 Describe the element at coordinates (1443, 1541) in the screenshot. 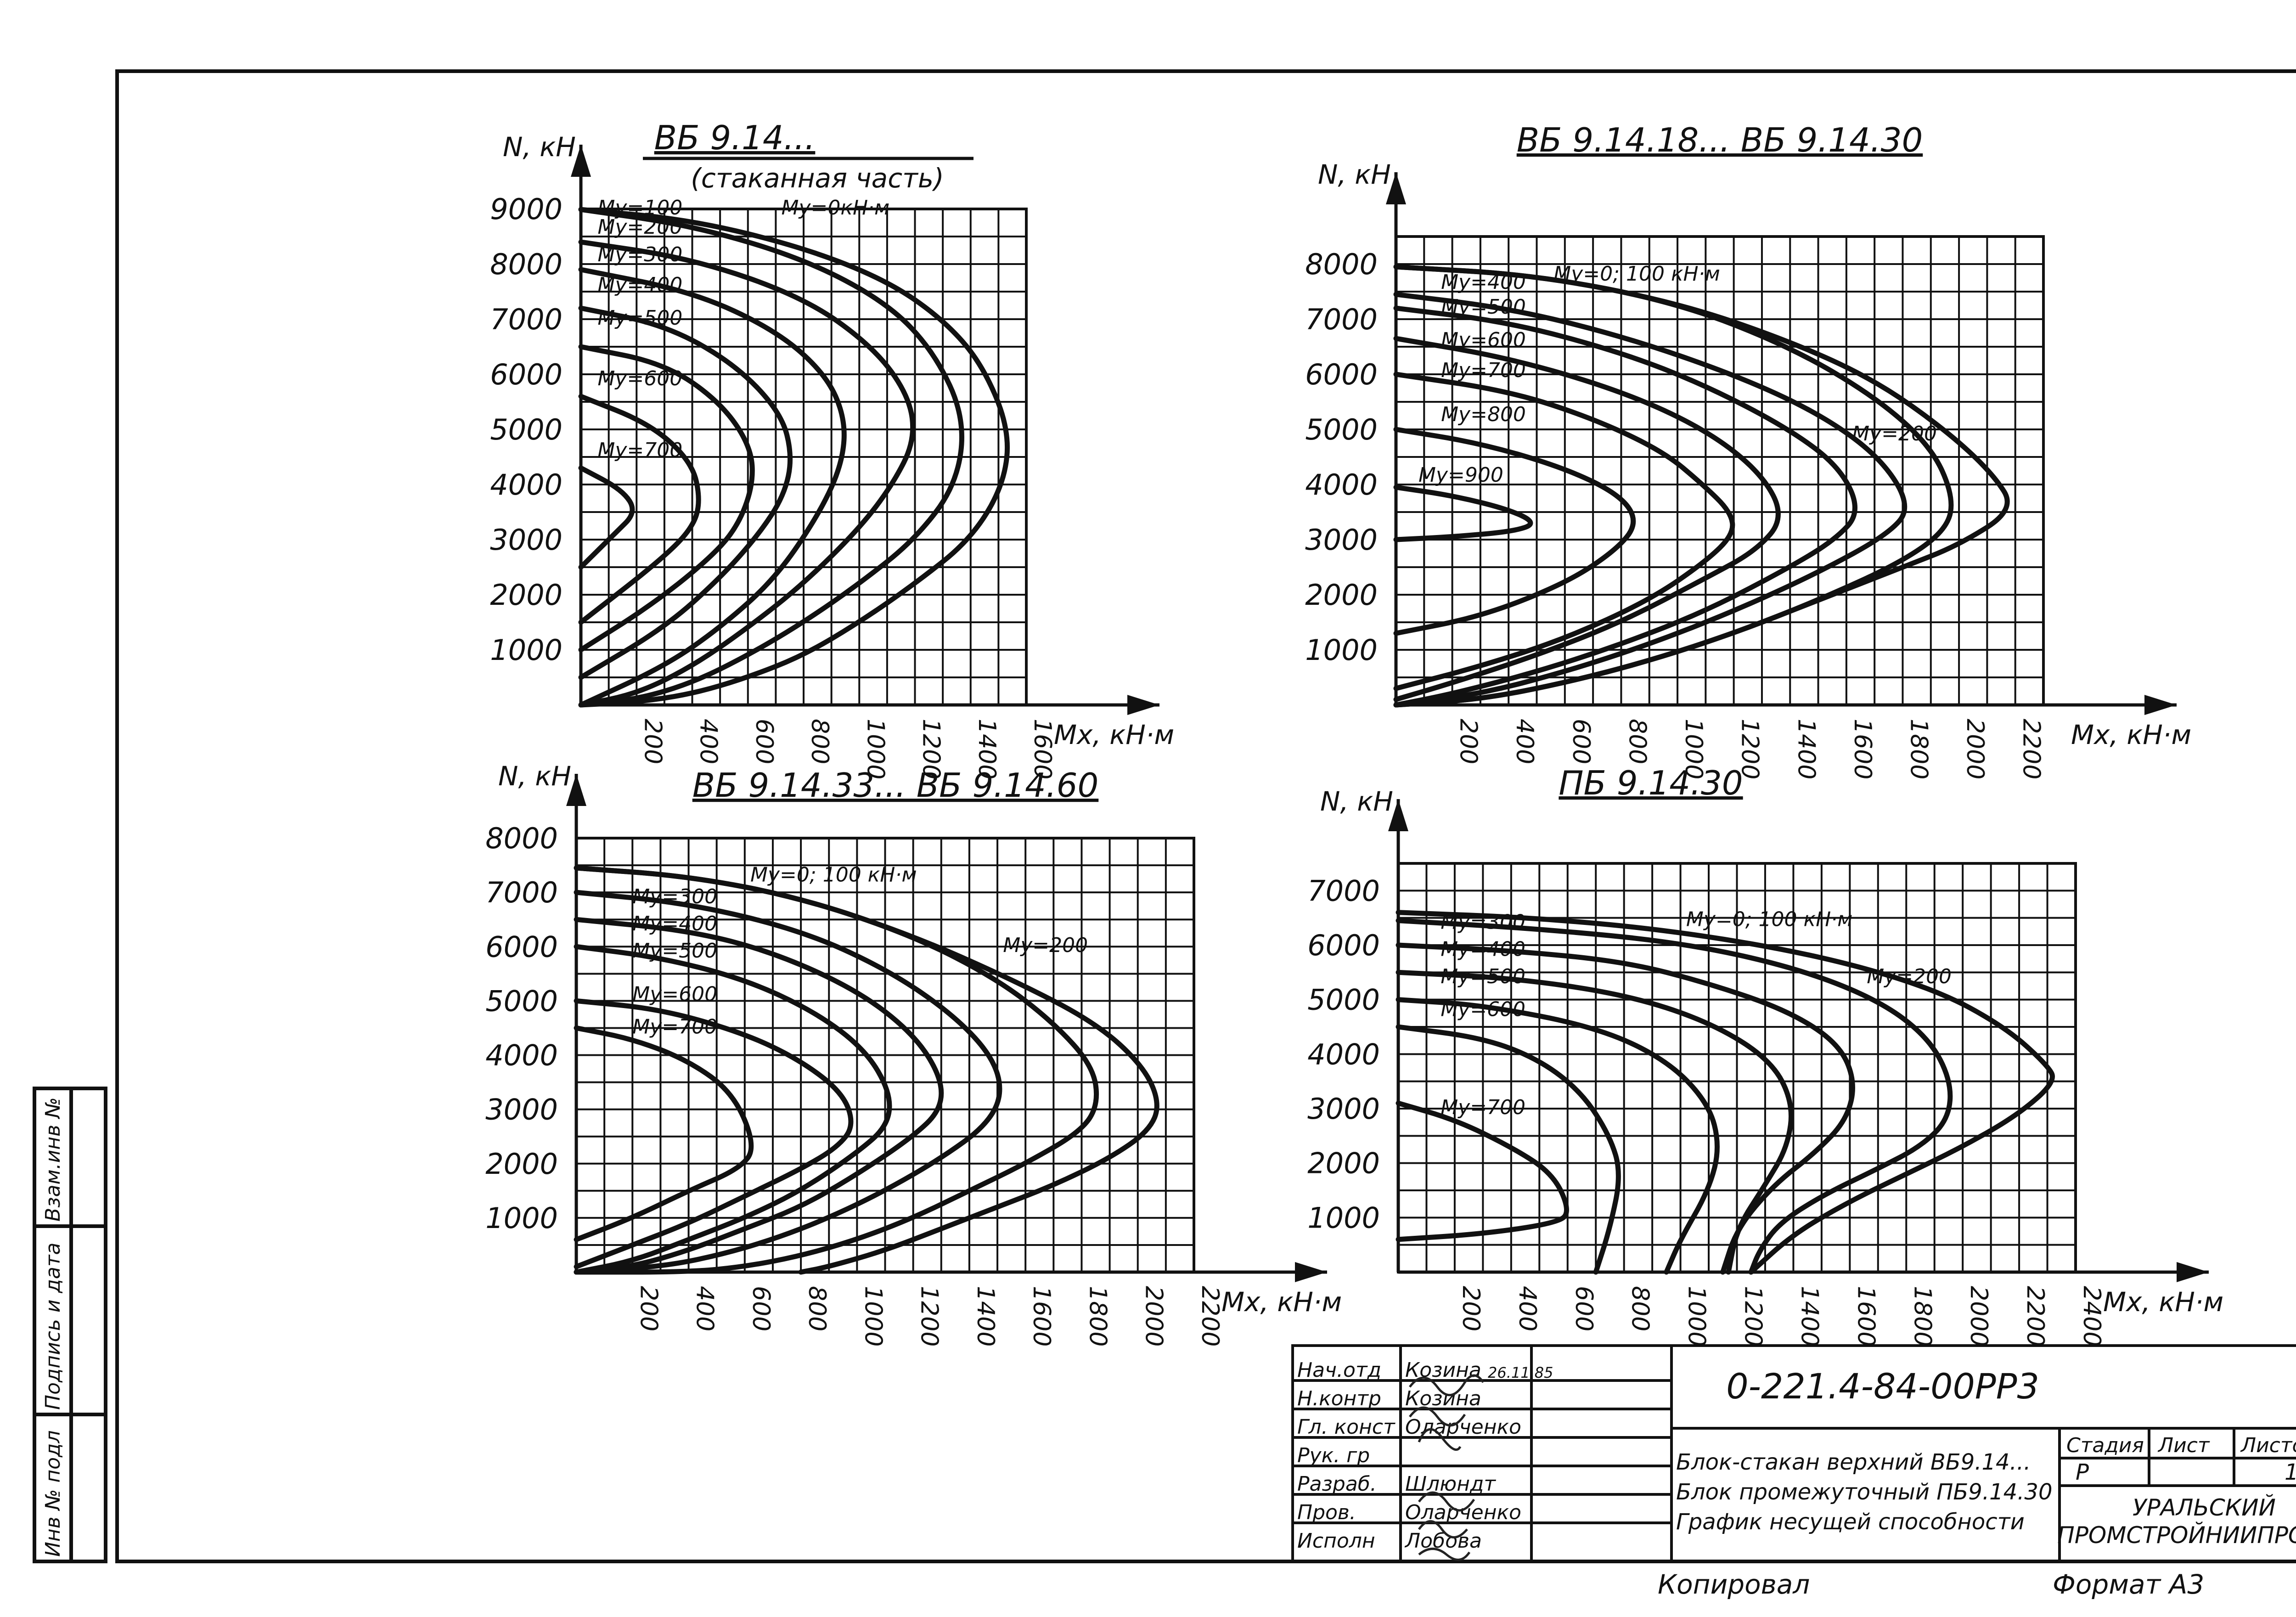

I see `title-block-name: Лобова` at that location.